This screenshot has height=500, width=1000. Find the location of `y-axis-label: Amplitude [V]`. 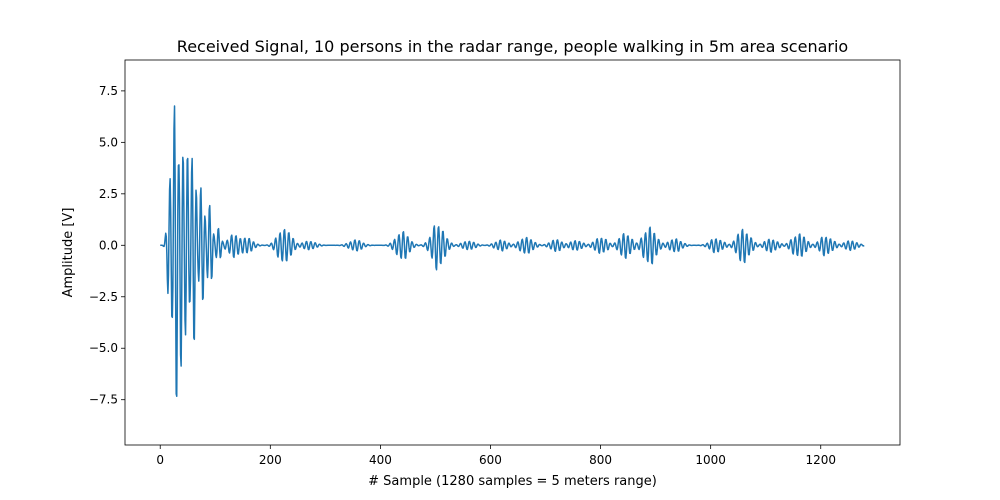

y-axis-label: Amplitude [V] is located at coordinates (68, 253).